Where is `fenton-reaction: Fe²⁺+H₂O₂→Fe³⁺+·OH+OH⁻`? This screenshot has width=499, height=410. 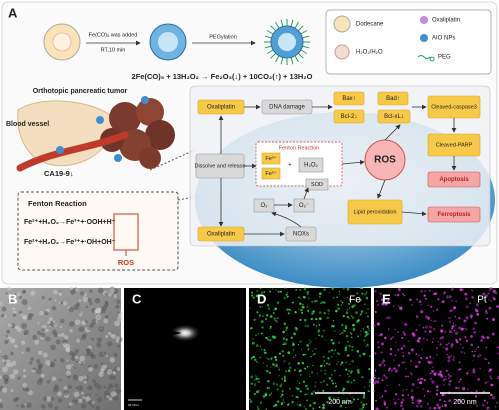 fenton-reaction: Fe²⁺+H₂O₂→Fe³⁺+·OH+OH⁻ is located at coordinates (70, 242).